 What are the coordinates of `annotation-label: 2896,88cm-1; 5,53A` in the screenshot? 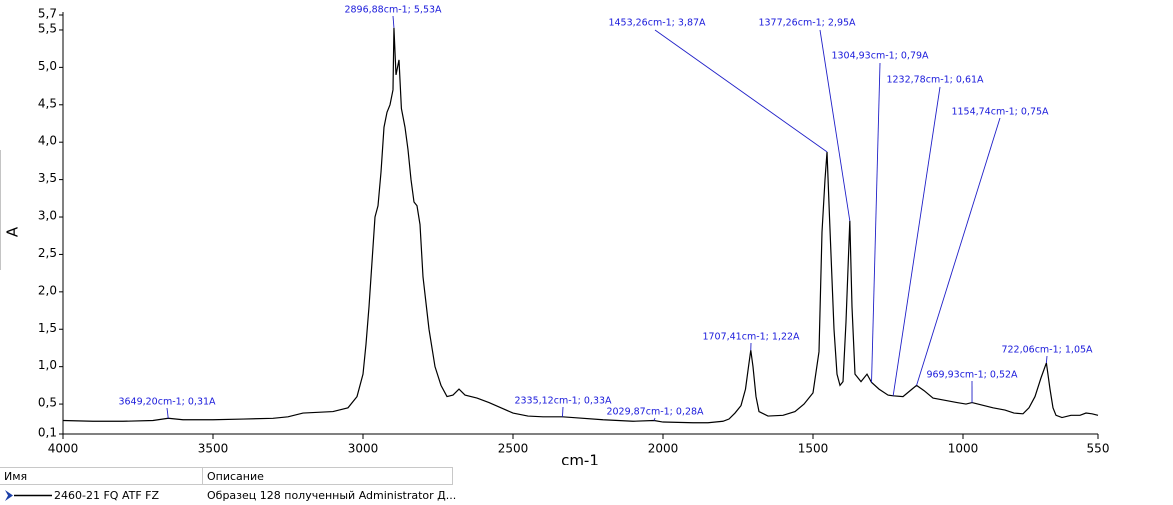 It's located at (393, 10).